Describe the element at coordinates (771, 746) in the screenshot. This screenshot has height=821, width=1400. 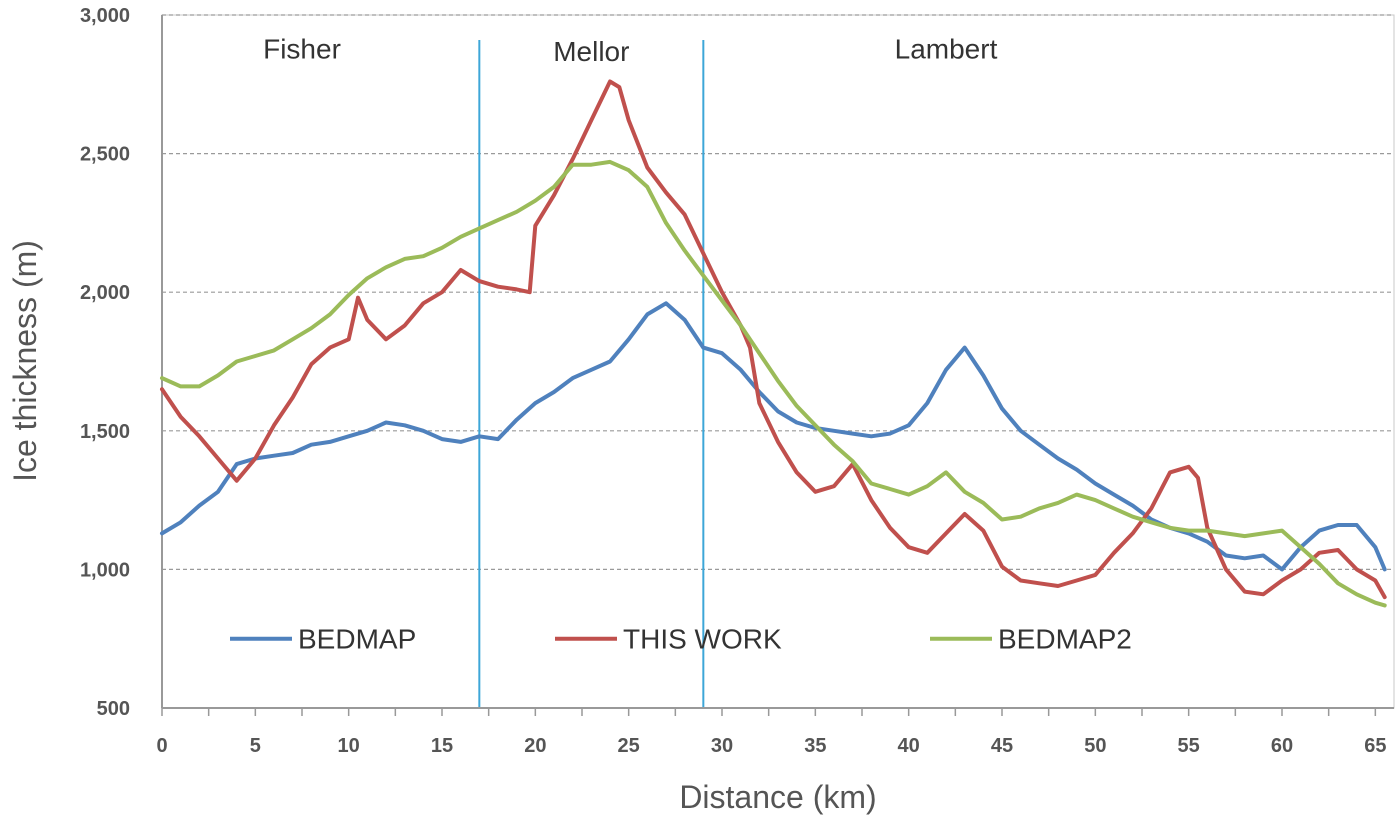
I see `x-tick-labels: 0 5 10 15 20 25 30 35 40 45 50 55 60 65` at that location.